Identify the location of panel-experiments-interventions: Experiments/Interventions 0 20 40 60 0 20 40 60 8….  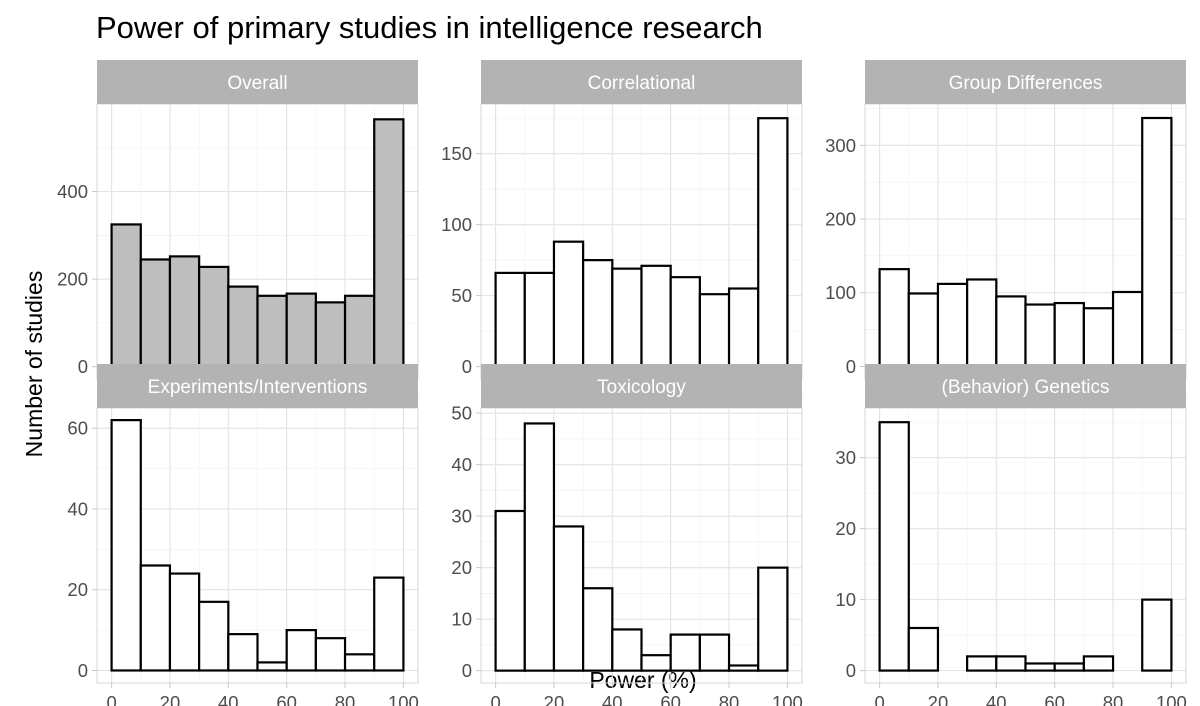
(243, 535).